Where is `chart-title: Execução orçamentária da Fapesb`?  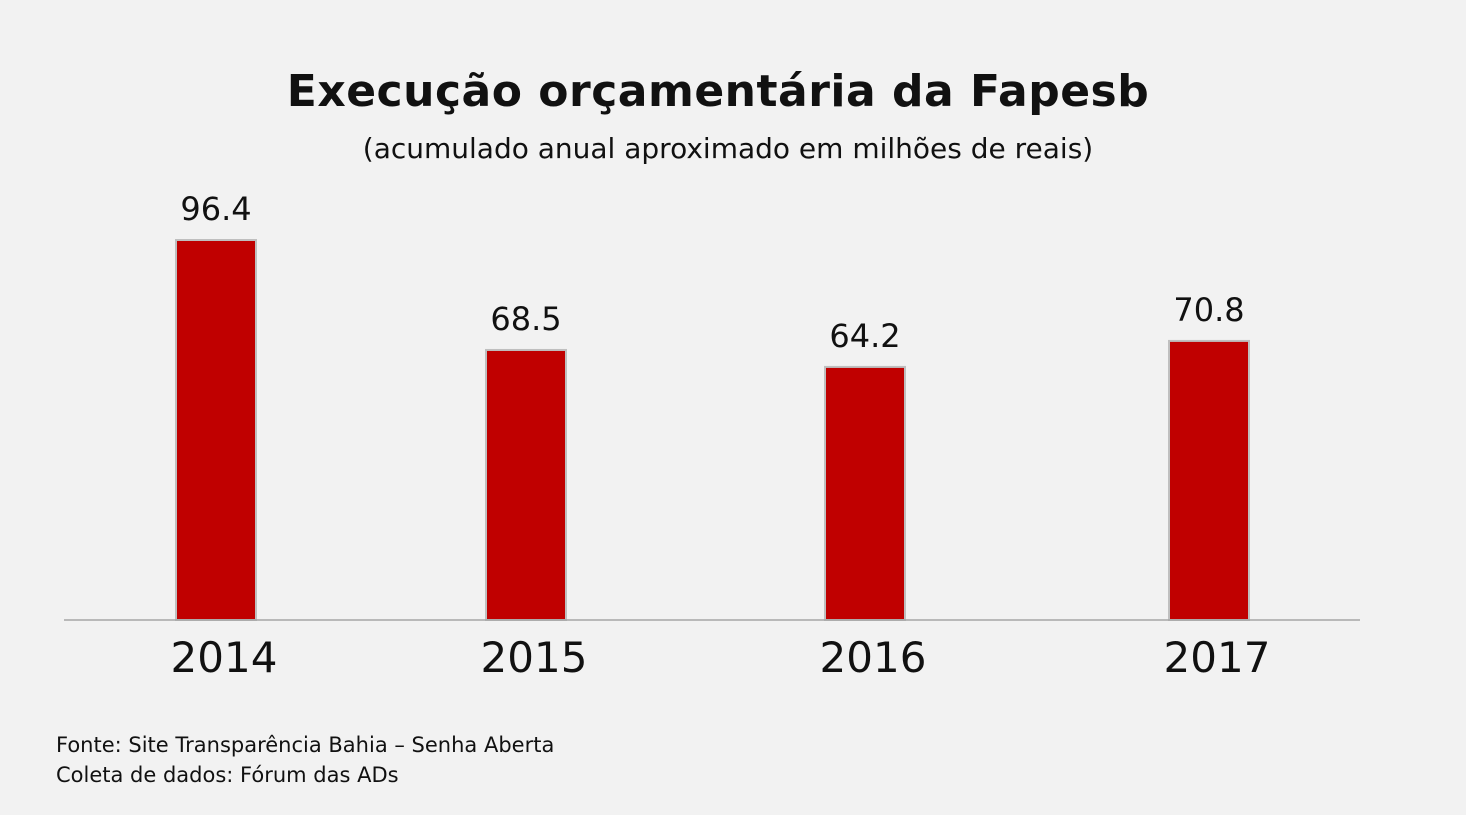
chart-title: Execução orçamentária da Fapesb is located at coordinates (718, 91).